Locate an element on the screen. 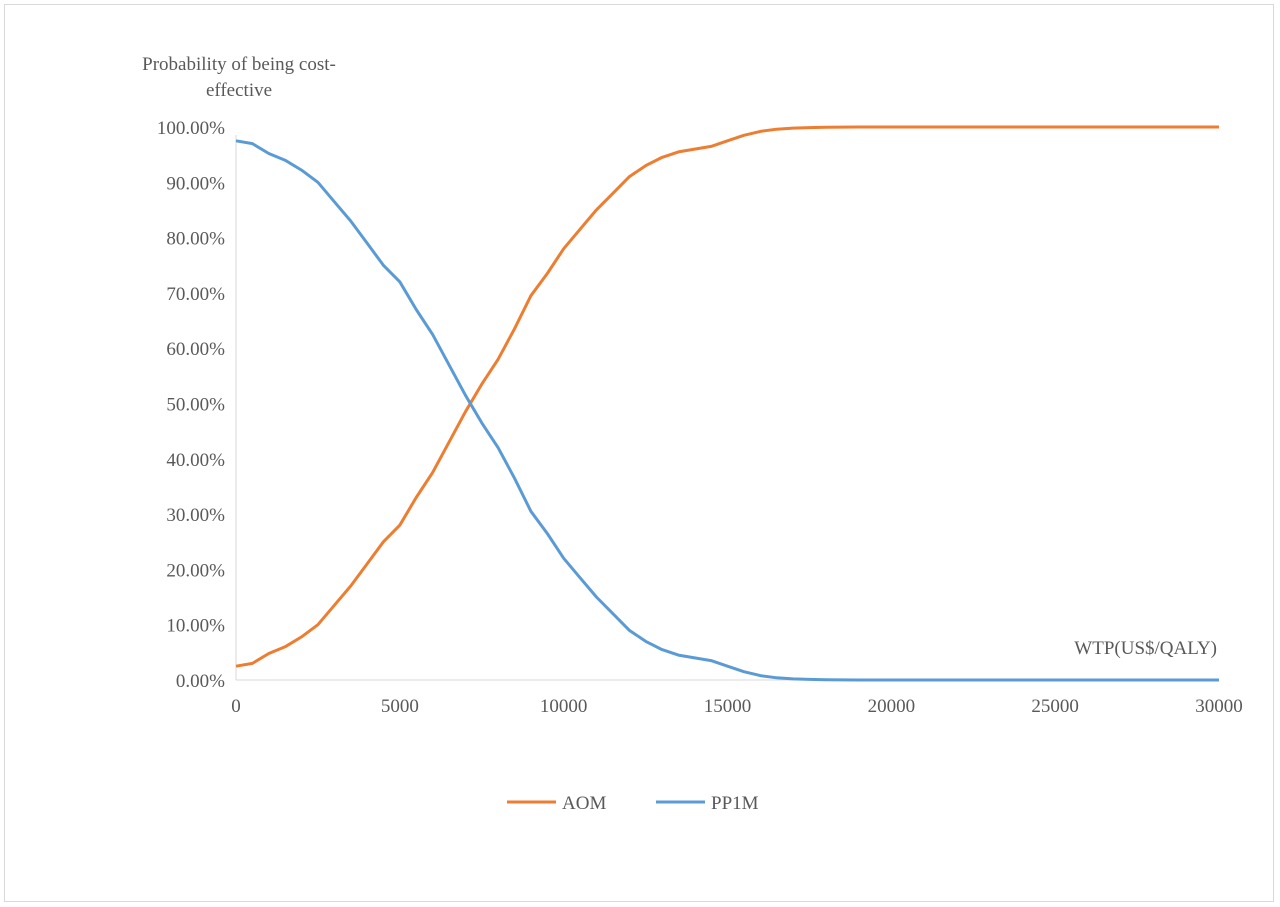 Image resolution: width=1280 pixels, height=907 pixels. legend-label-pp1m: PP1M is located at coordinates (735, 803).